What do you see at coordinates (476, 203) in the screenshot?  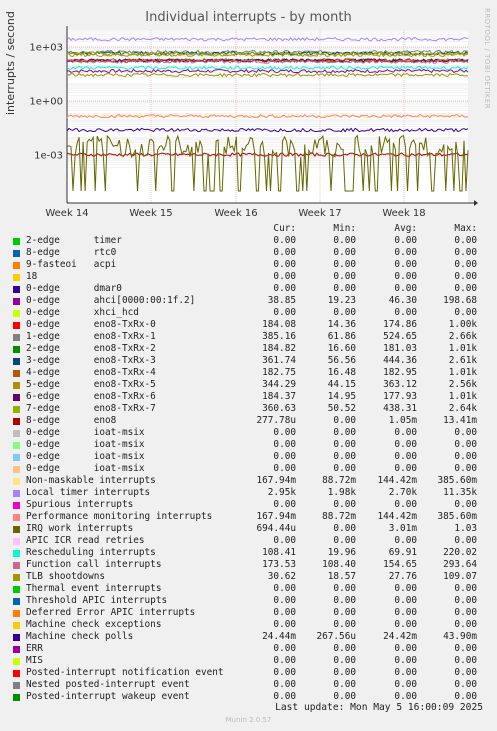 I see `x-axis-arrow` at bounding box center [476, 203].